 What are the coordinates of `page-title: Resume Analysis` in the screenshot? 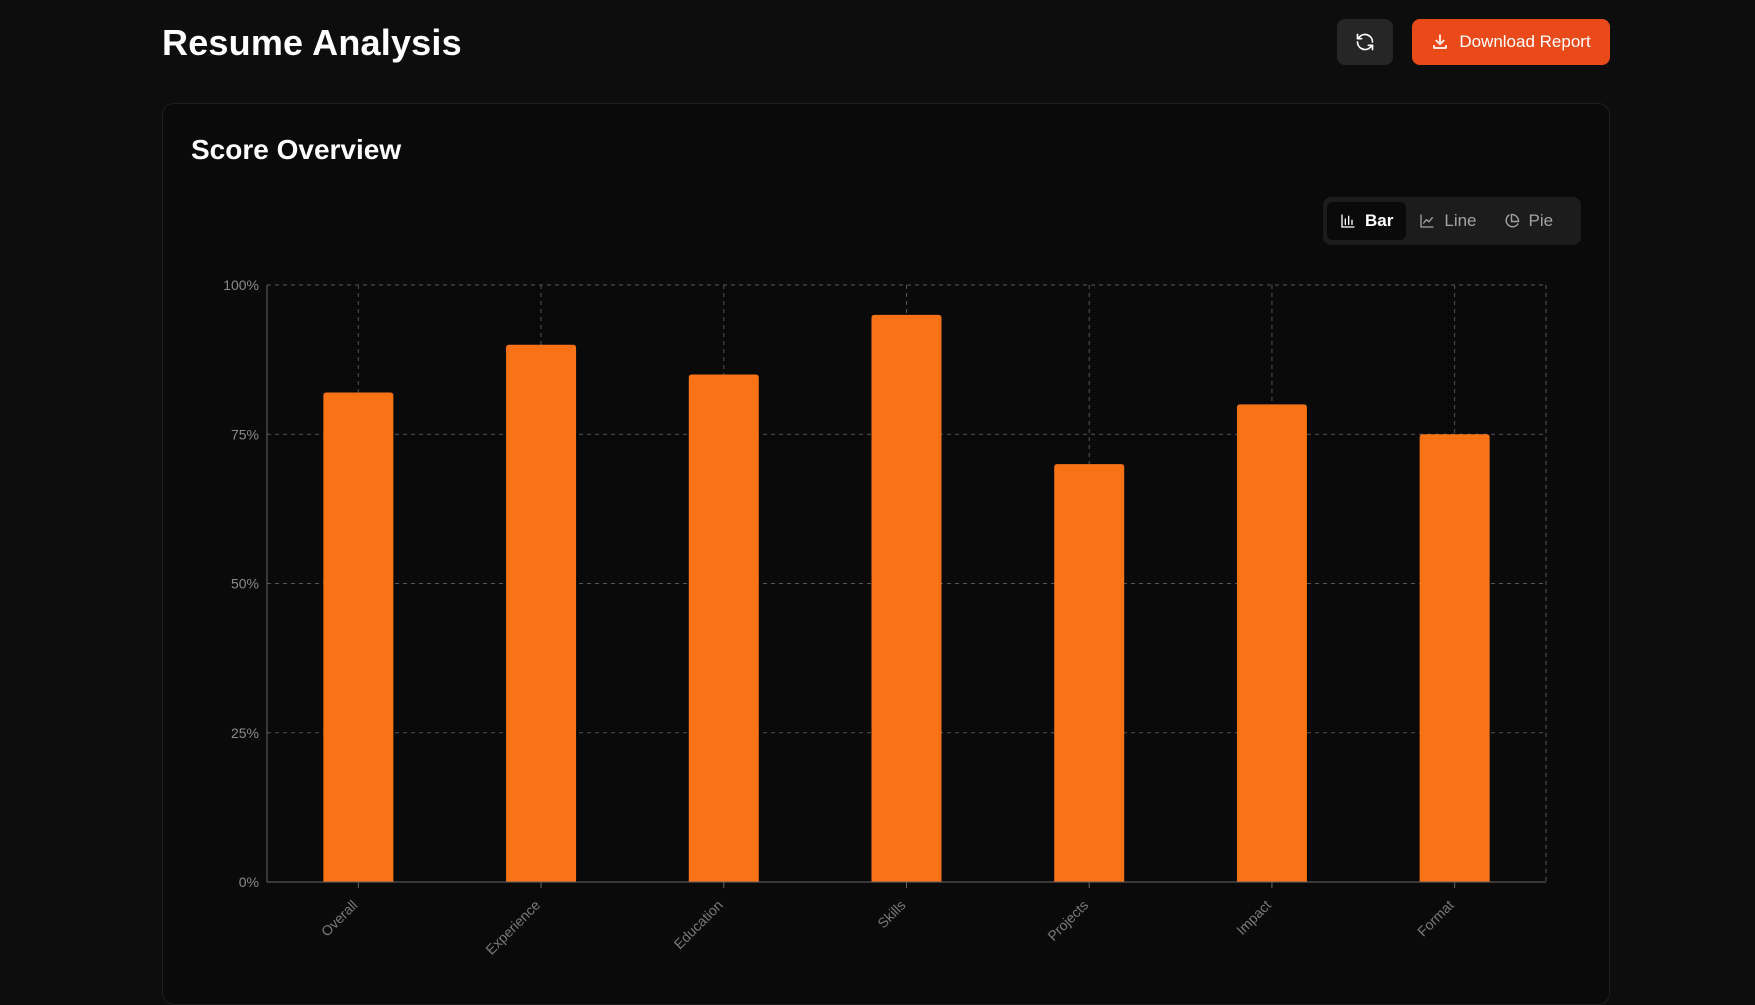 It's located at (312, 42).